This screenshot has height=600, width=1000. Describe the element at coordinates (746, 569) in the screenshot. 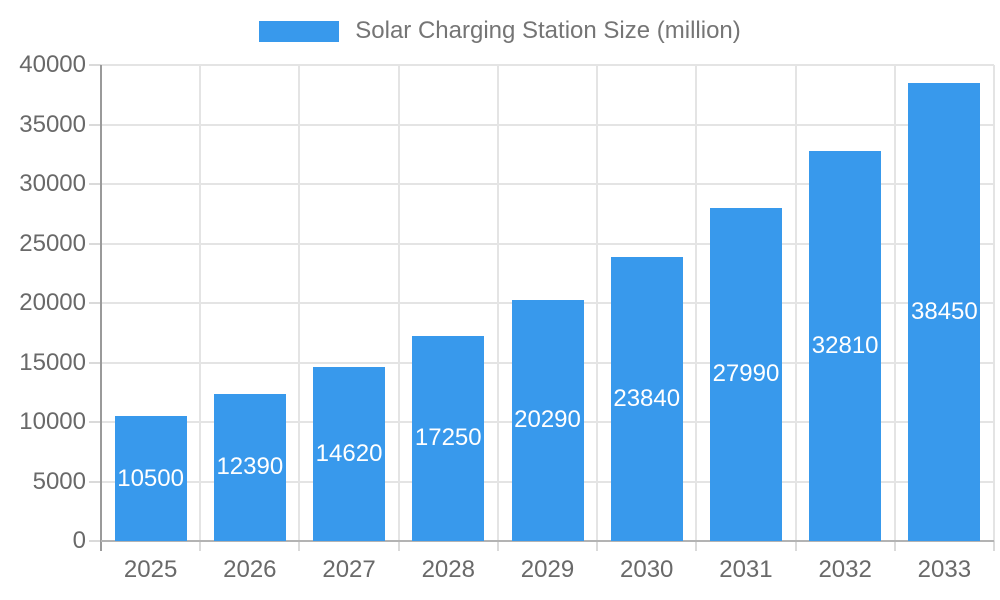

I see `x-axis-tick-label: 2031` at that location.